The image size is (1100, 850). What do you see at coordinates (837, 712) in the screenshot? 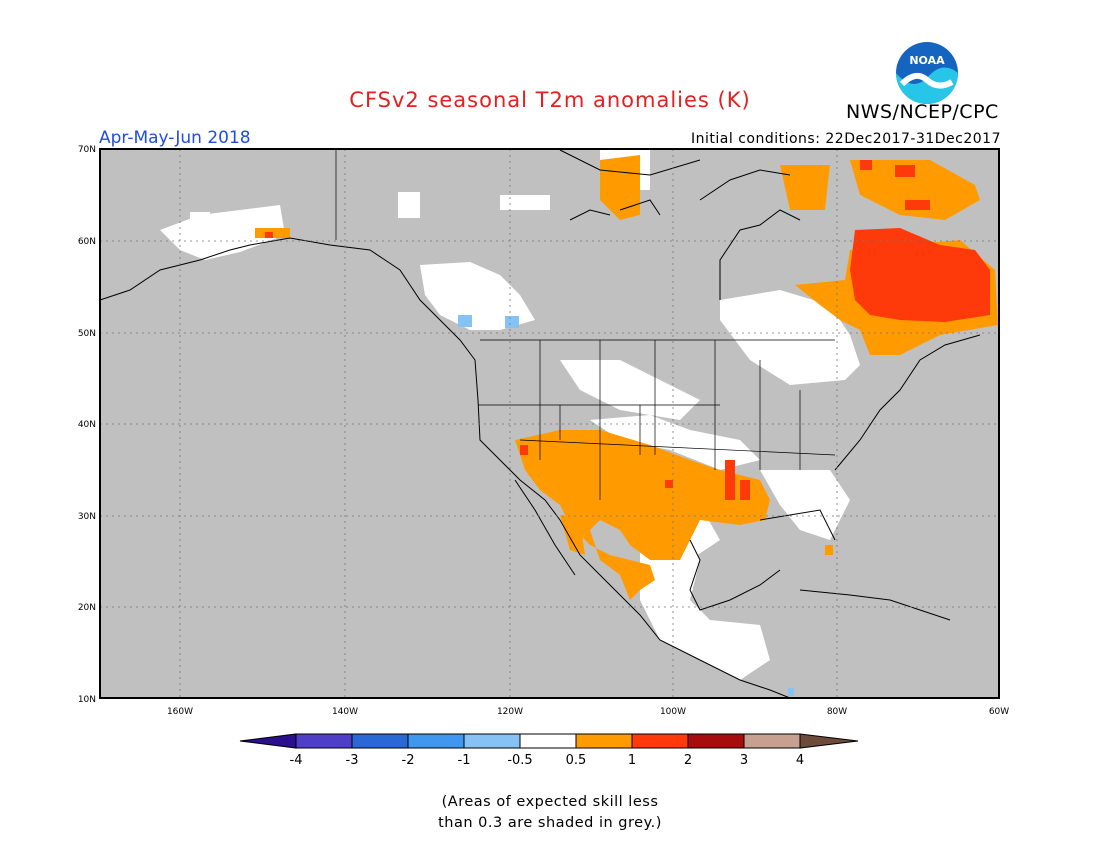
I see `lon-label: 80W` at bounding box center [837, 712].